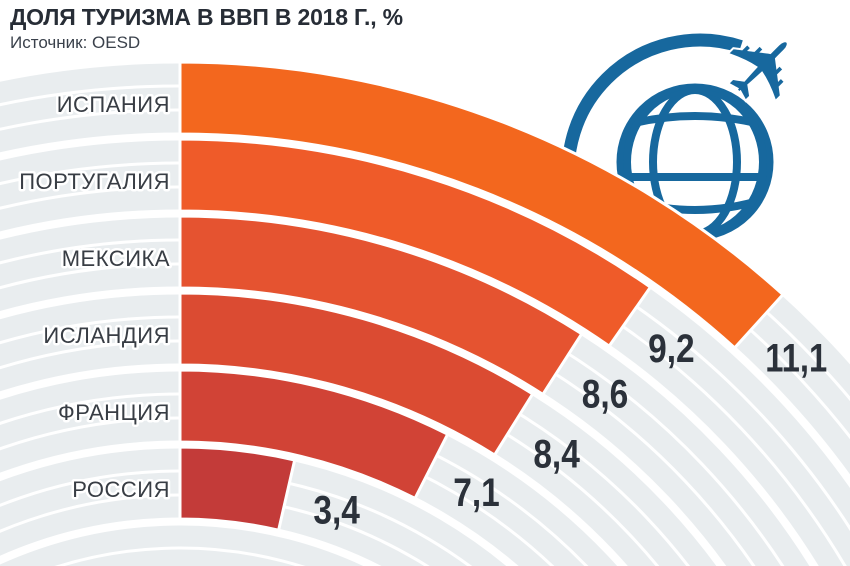  I want to click on bar-value-label: 7,1, so click(476, 493).